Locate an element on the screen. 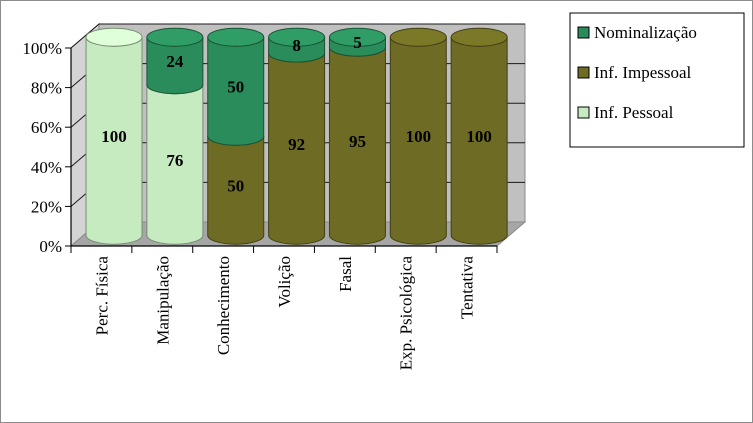 The height and width of the screenshot is (423, 753). y-tick-label: 80% is located at coordinates (46, 88).